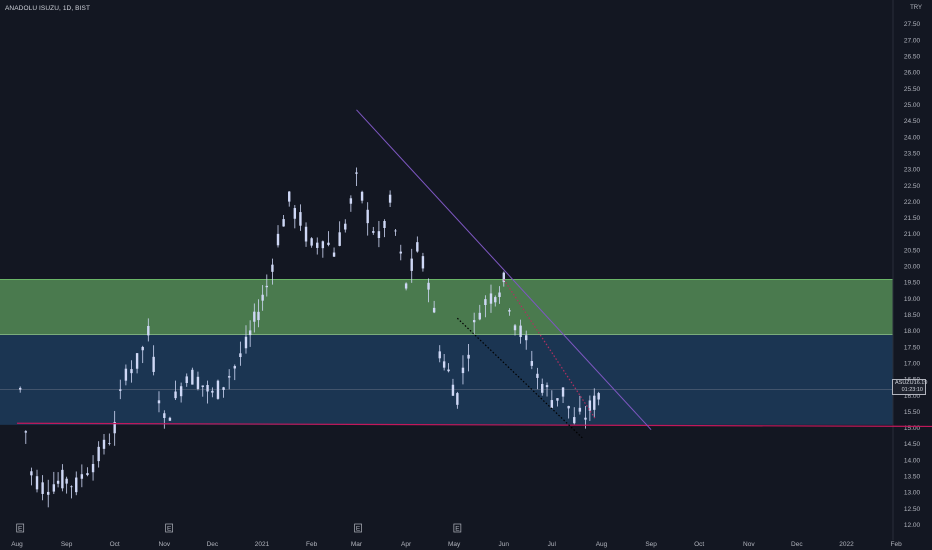 This screenshot has height=550, width=932. I want to click on x-tick-label: Sep, so click(67, 544).